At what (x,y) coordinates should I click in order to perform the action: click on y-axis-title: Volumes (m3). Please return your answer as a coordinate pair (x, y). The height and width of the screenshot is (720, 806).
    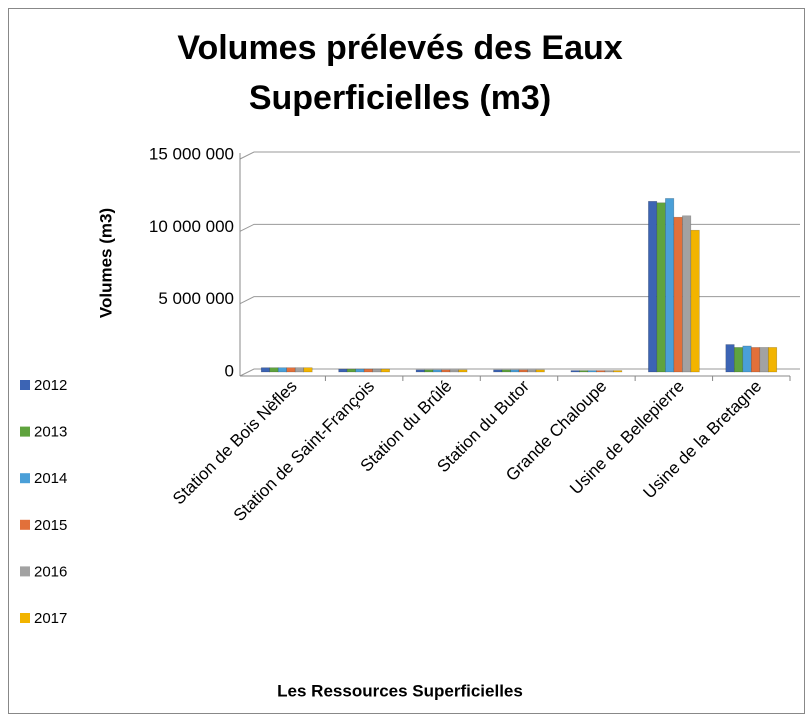
    Looking at the image, I should click on (105, 263).